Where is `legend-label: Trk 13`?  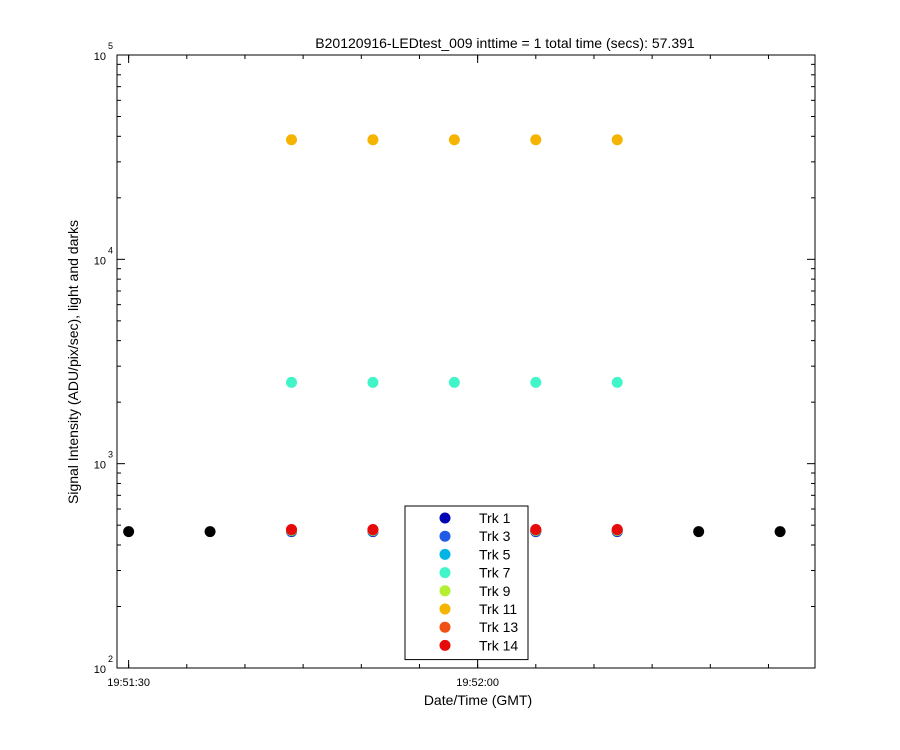
legend-label: Trk 13 is located at coordinates (498, 627).